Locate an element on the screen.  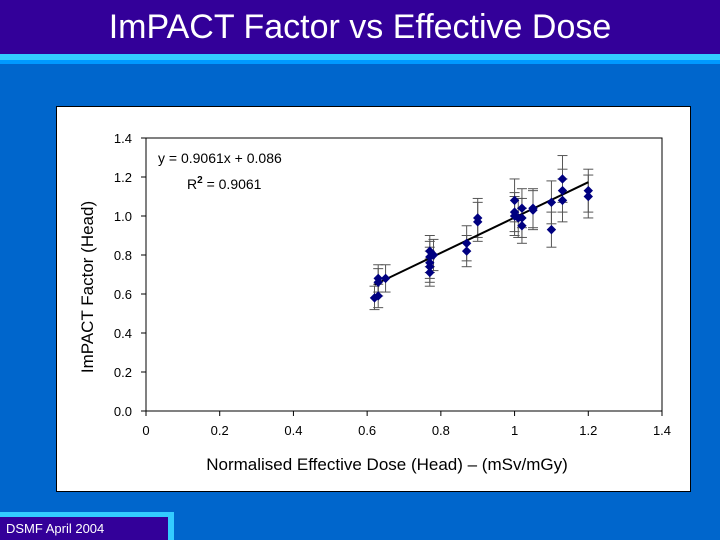
title-accent-stripe is located at coordinates (360, 57).